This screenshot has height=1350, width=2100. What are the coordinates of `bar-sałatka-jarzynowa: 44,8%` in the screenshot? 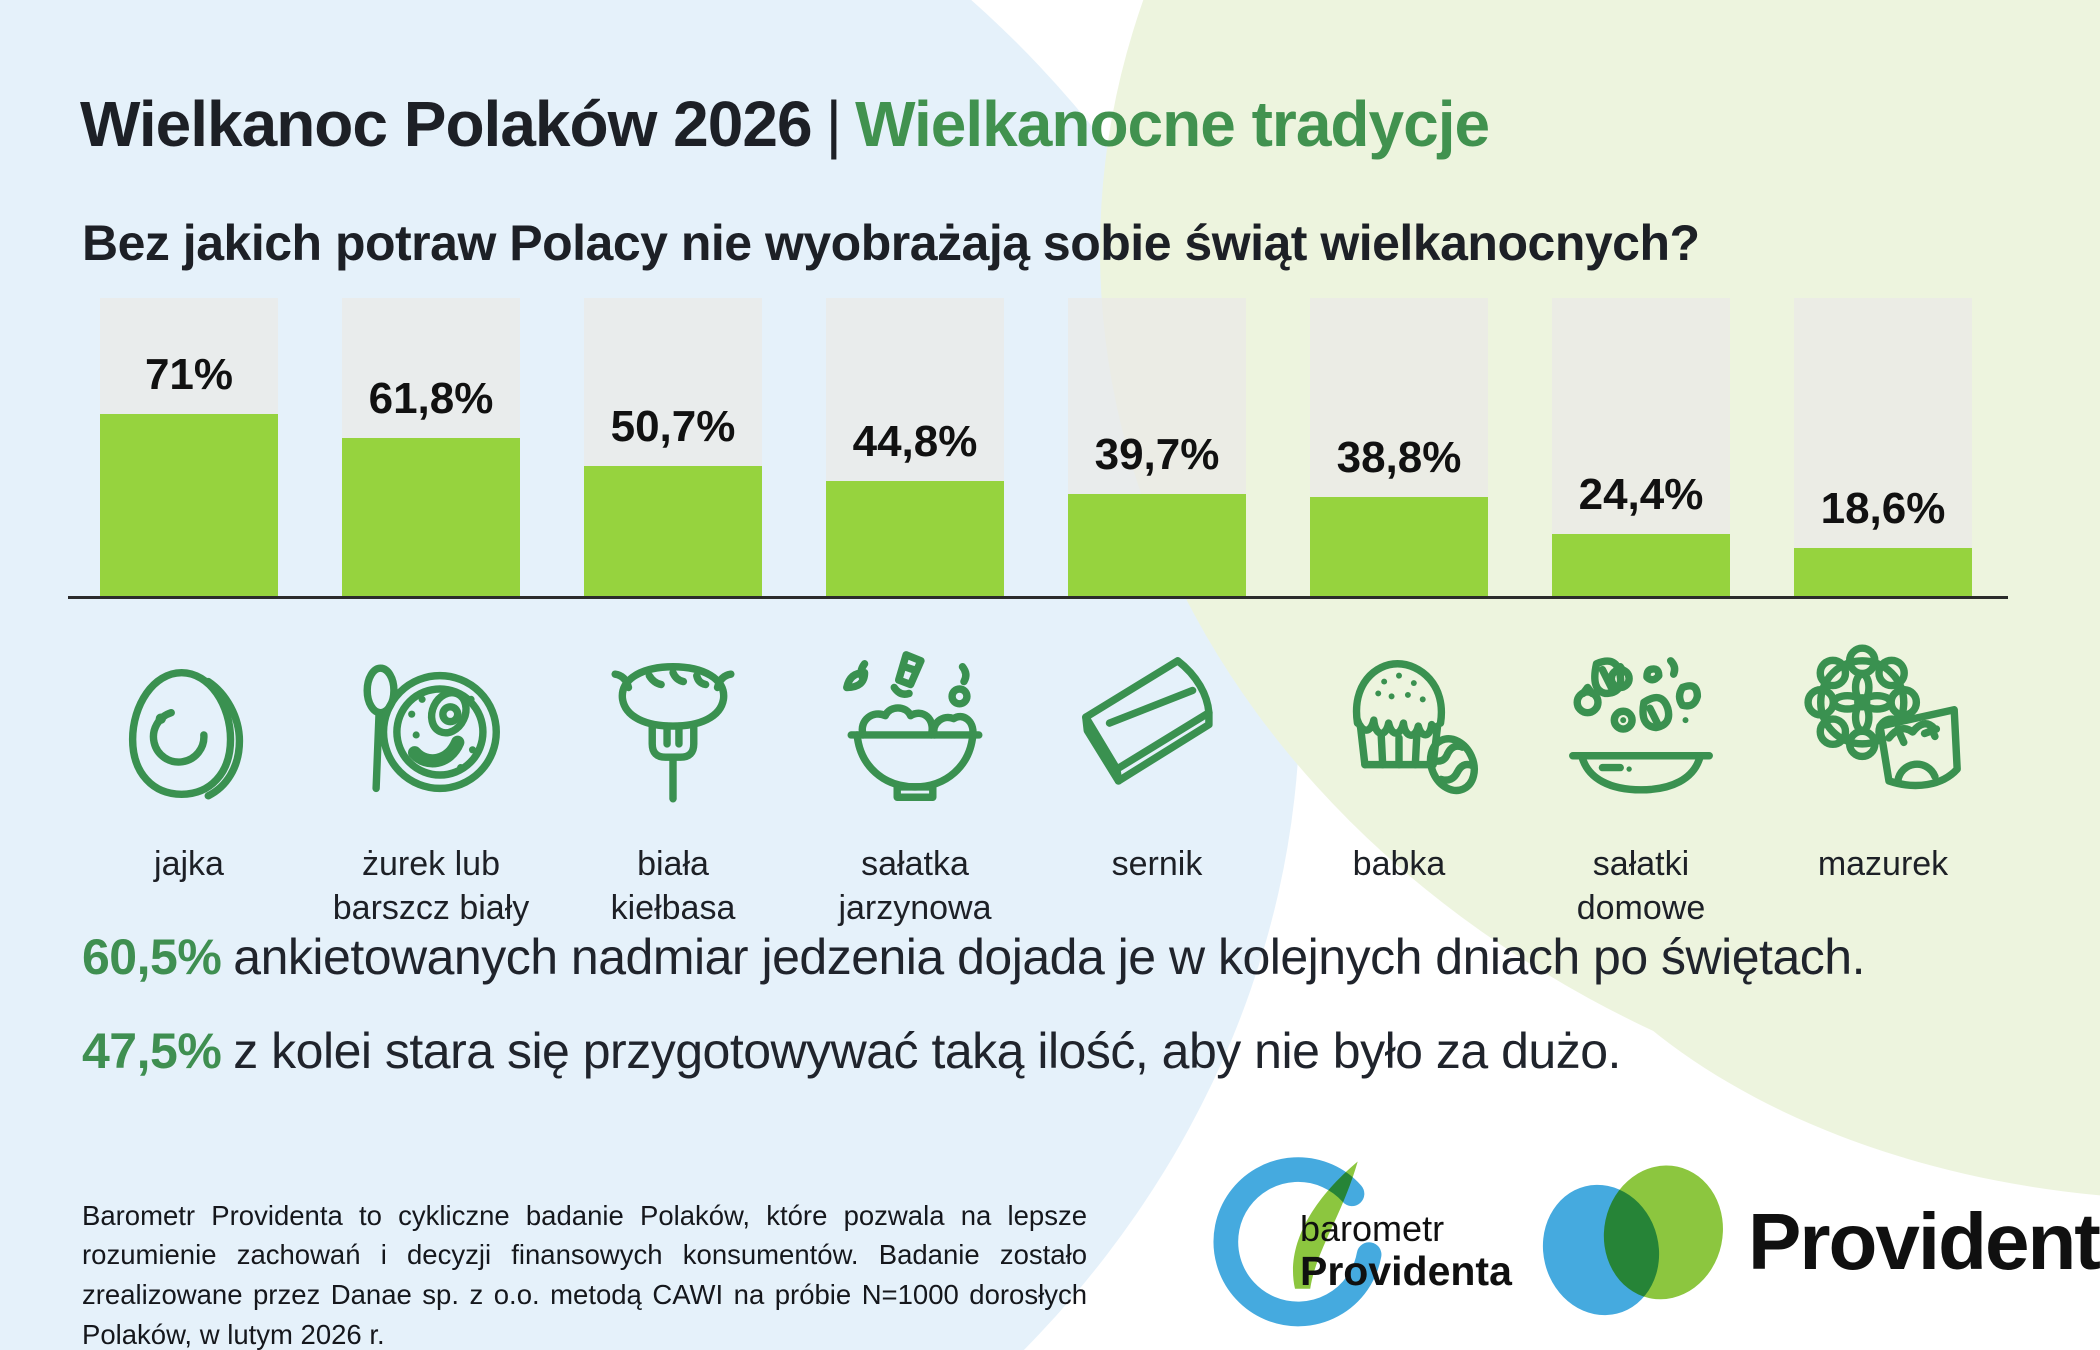 It's located at (915, 447).